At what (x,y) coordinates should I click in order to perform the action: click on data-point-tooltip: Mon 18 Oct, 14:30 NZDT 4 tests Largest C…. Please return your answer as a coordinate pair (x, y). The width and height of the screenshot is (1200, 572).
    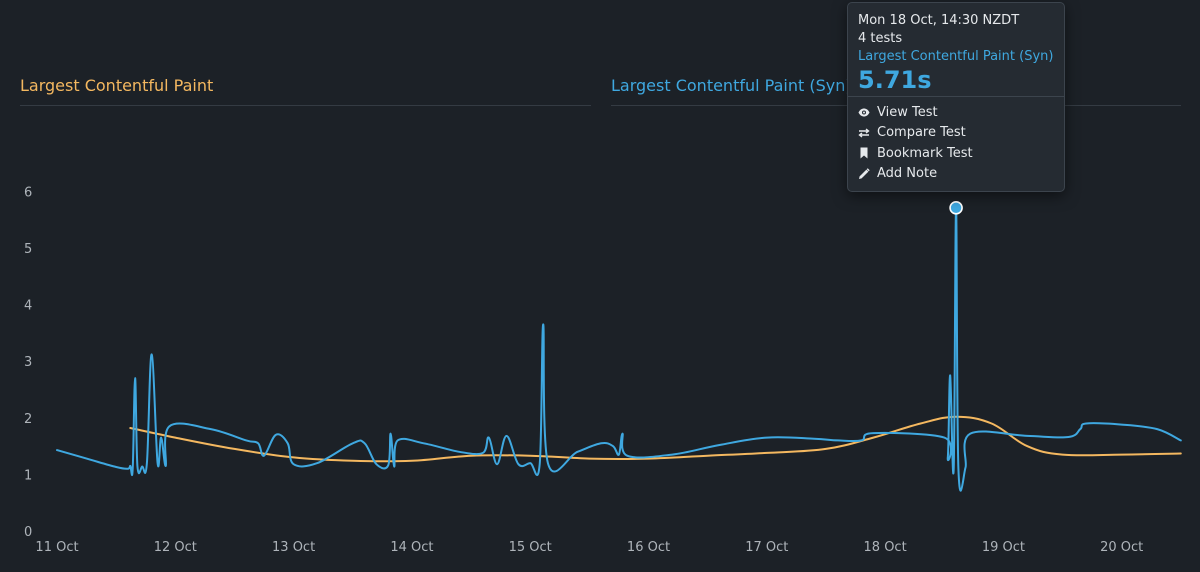
    Looking at the image, I should click on (956, 97).